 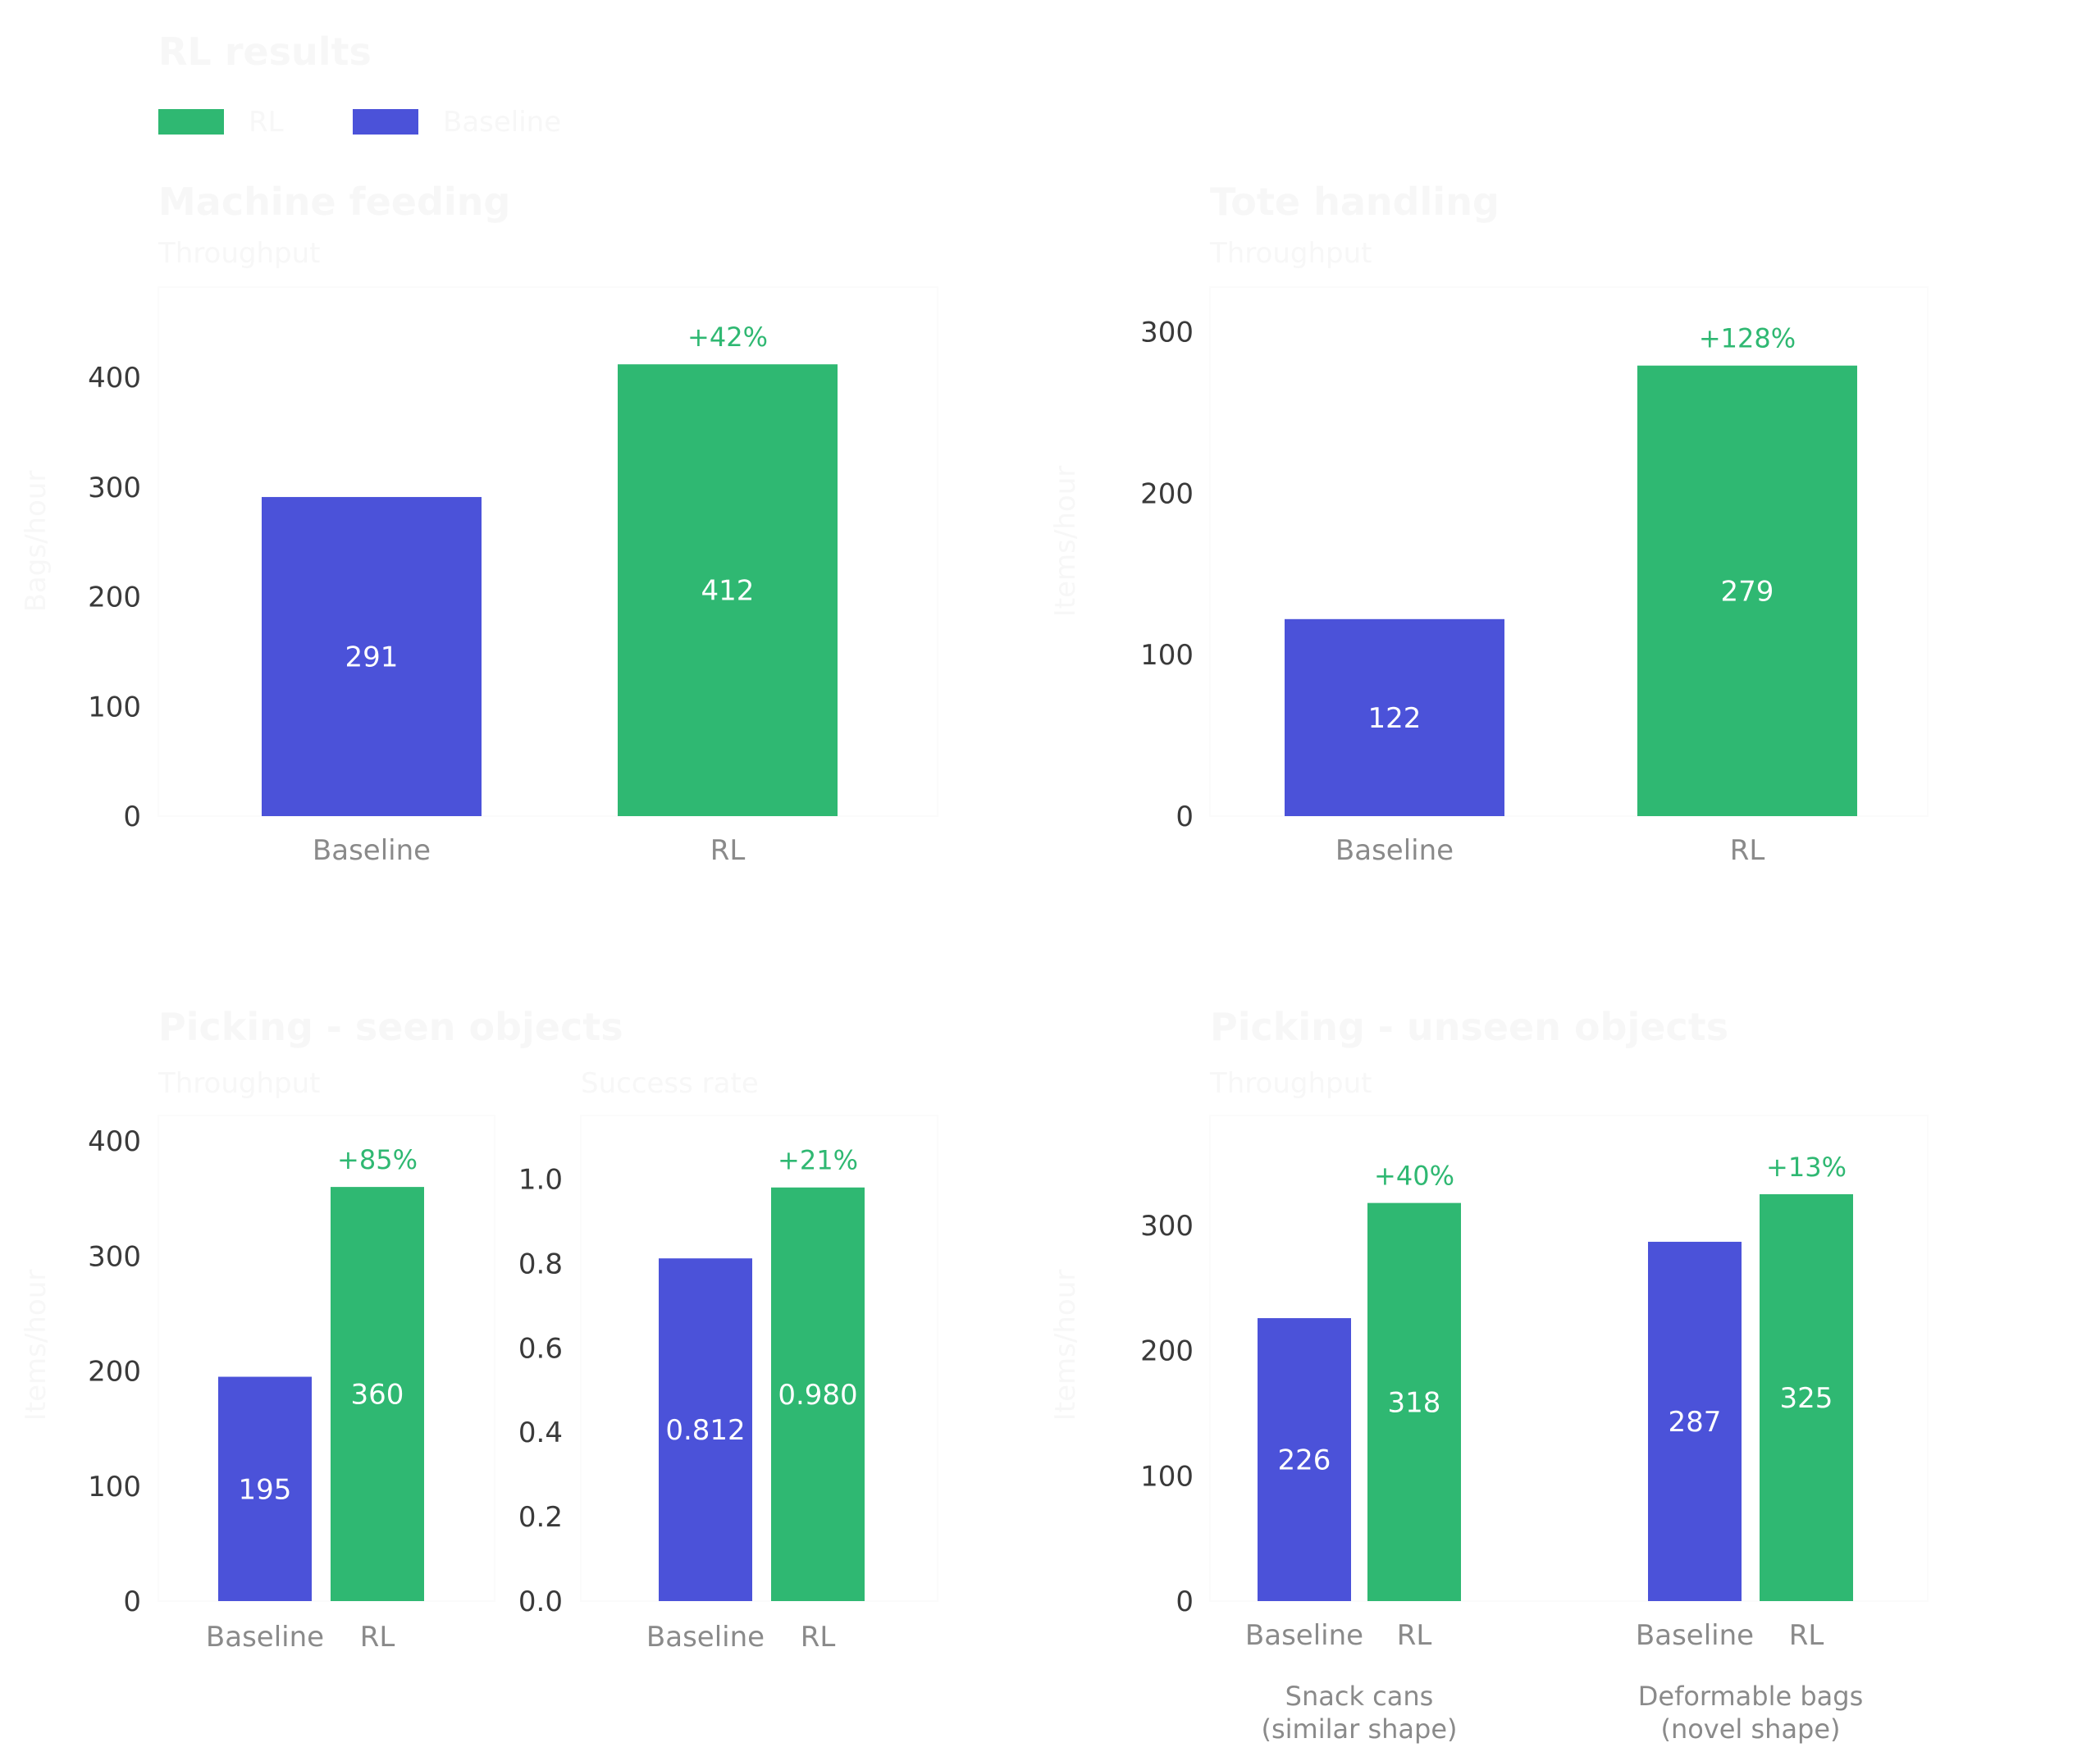 I want to click on improvement-label: +128%, so click(x=1748, y=338).